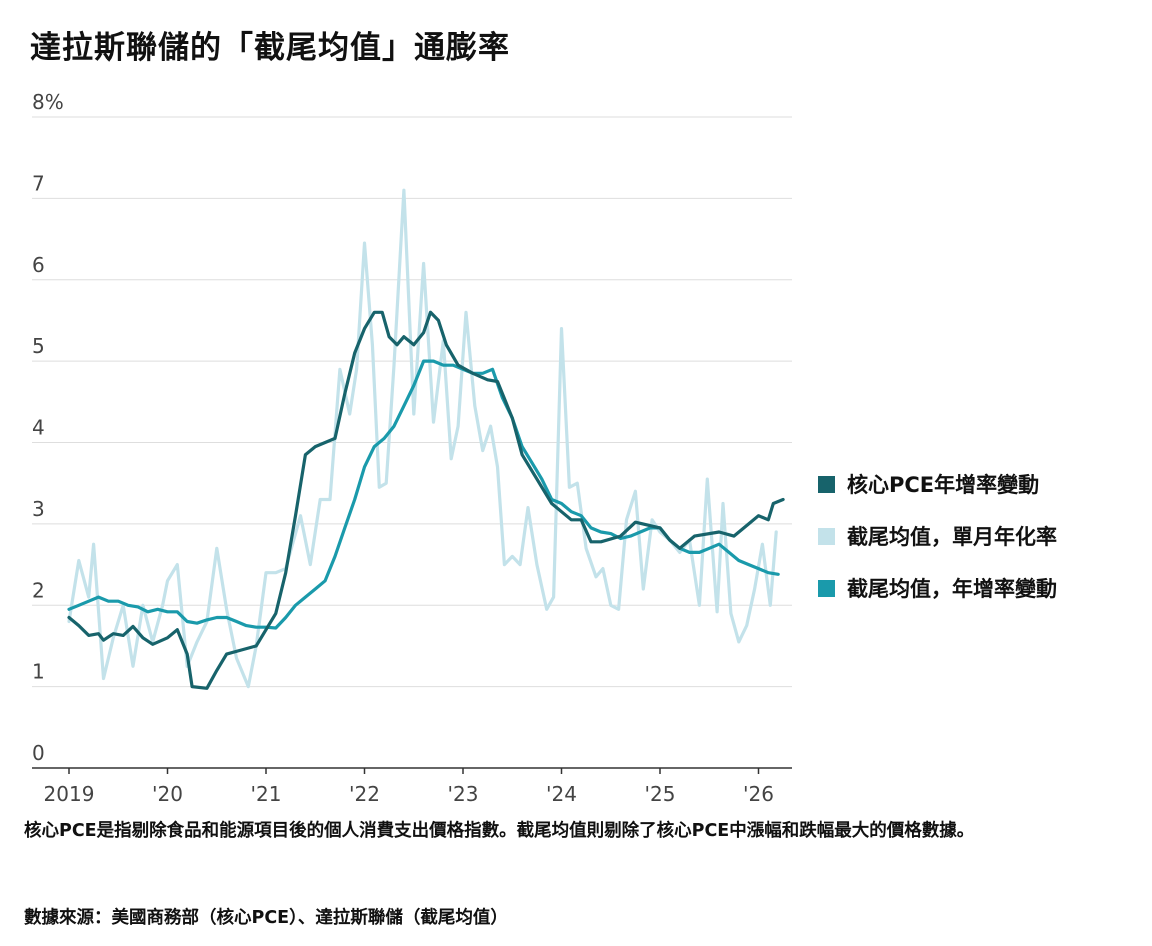 The width and height of the screenshot is (1152, 946). Describe the element at coordinates (48, 102) in the screenshot. I see `y-tick-label: 8%` at that location.